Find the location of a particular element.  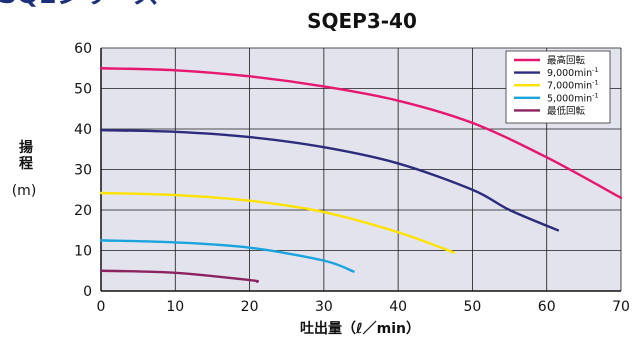

cropped-header: SQEシリーズ is located at coordinates (79, 5).